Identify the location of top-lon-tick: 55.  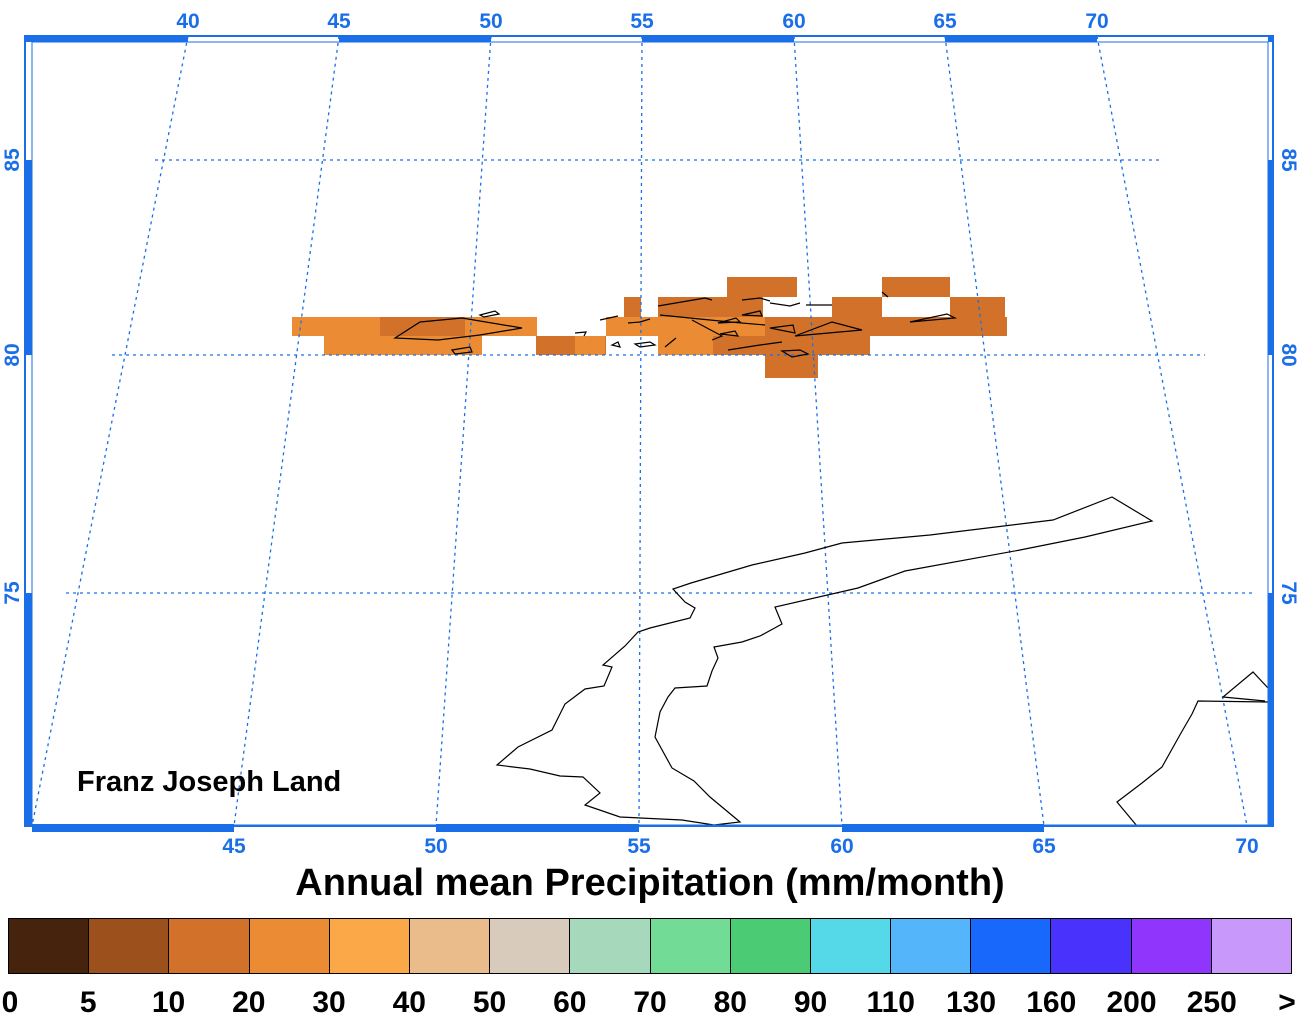
(642, 21).